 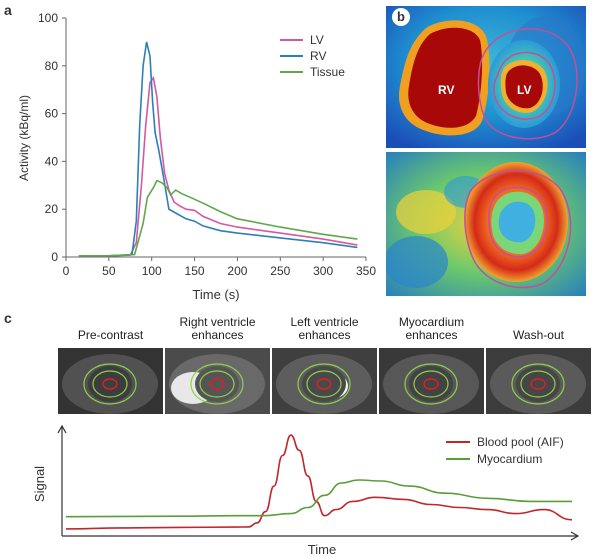 I want to click on rv-label: RV, so click(x=446, y=90).